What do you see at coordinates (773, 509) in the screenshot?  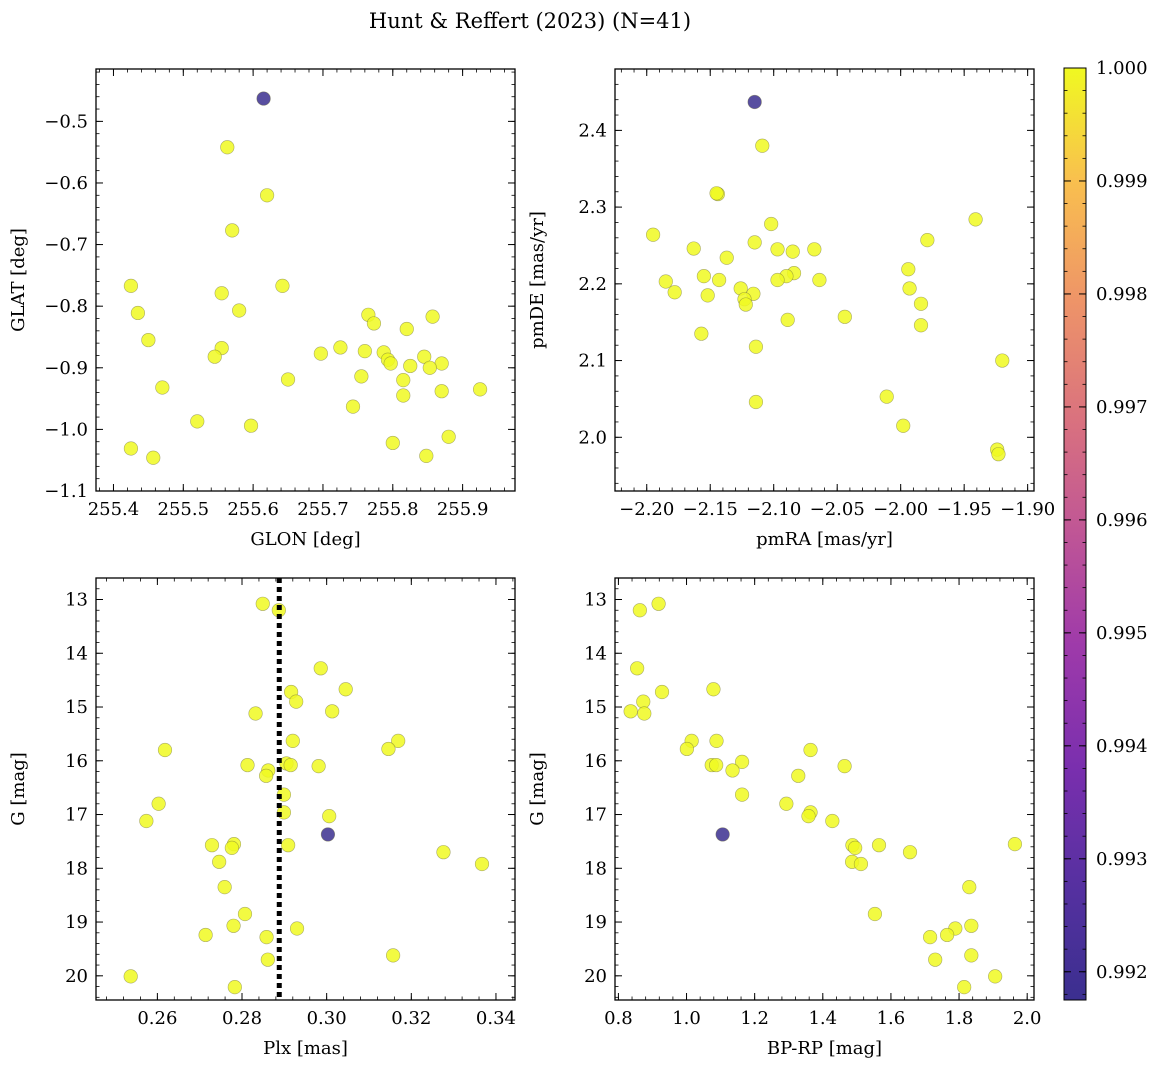 I see `x-tick-label: −2.10` at bounding box center [773, 509].